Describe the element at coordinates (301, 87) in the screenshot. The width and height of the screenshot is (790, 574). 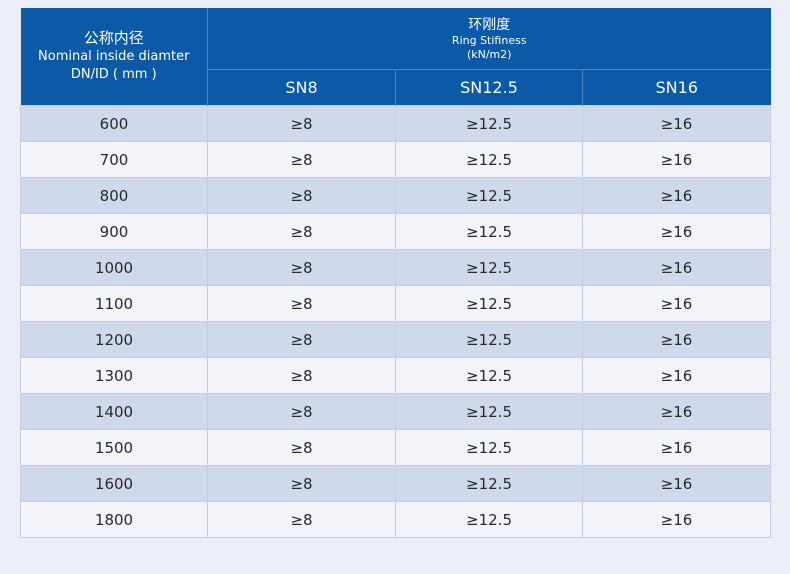
I see `header-sn8: SN8` at that location.